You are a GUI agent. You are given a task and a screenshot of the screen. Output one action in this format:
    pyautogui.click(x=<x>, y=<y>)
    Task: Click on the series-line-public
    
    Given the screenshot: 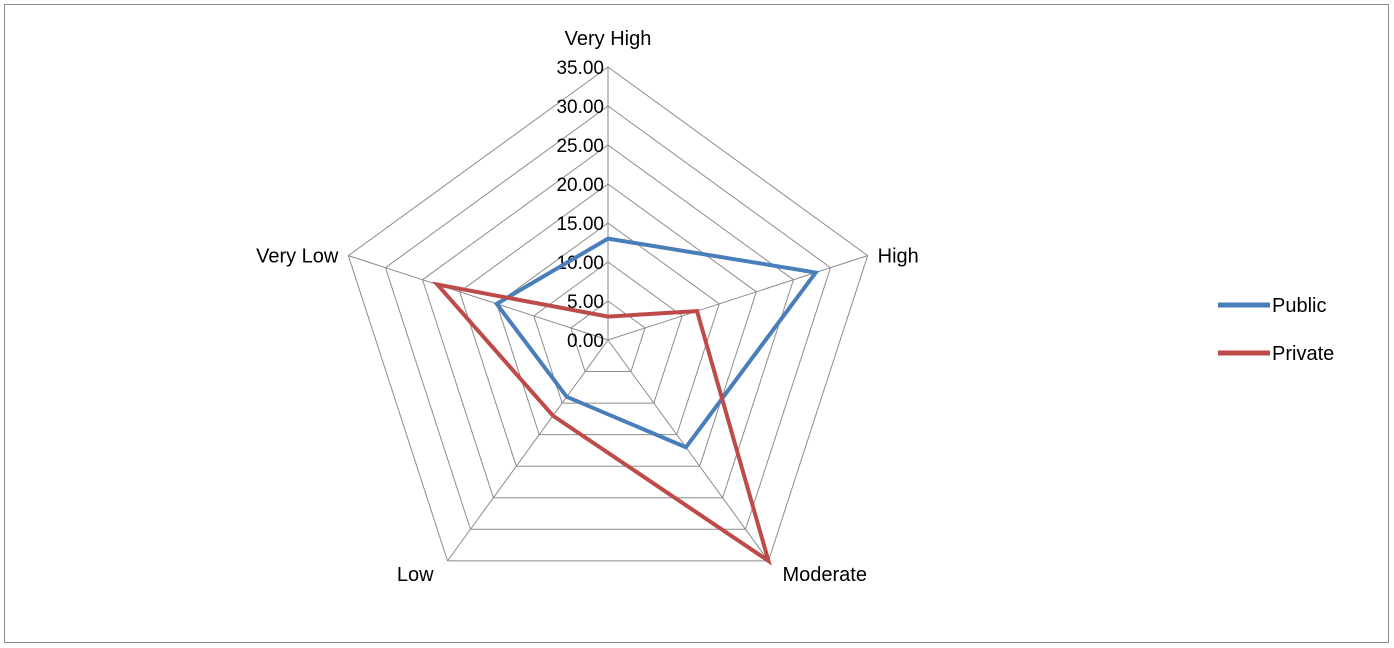 What is the action you would take?
    pyautogui.click(x=656, y=343)
    